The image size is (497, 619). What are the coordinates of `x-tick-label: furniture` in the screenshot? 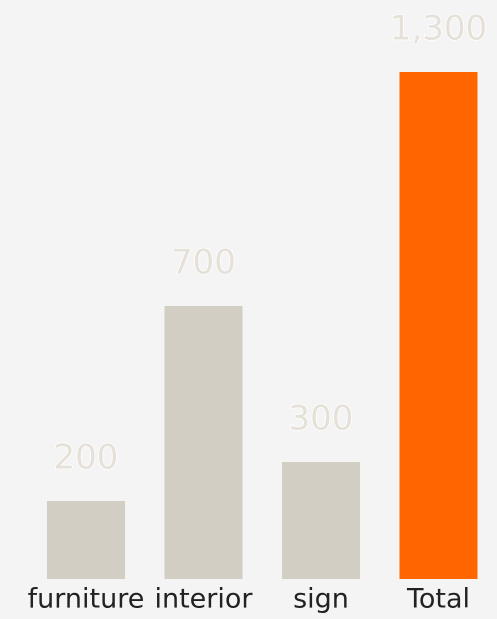 It's located at (86, 599).